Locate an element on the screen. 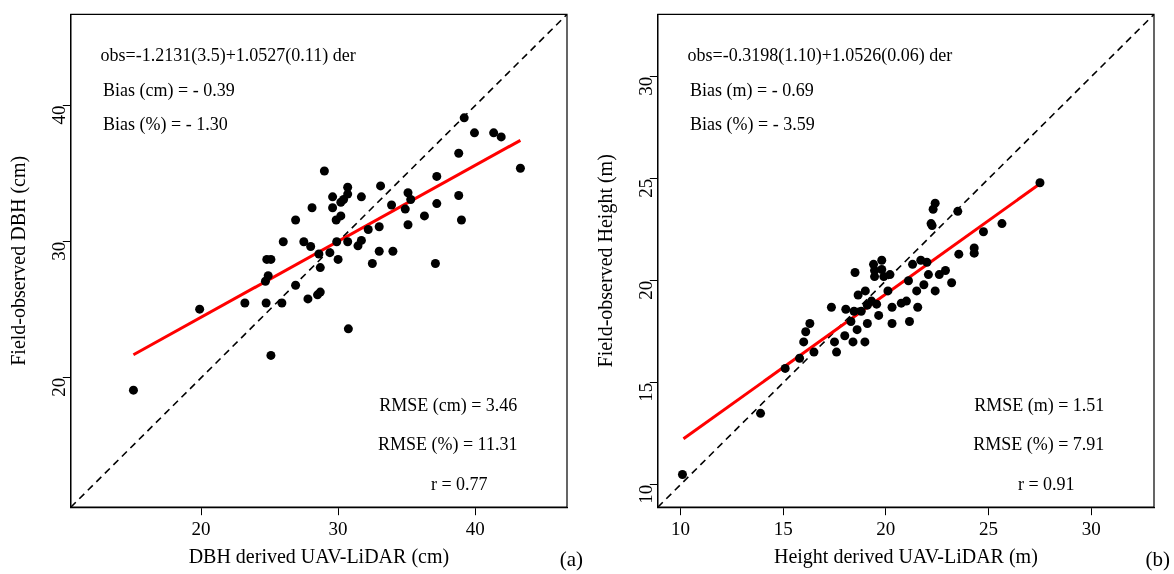 This screenshot has width=1174, height=574. y-tick-label: 40 is located at coordinates (58, 115).